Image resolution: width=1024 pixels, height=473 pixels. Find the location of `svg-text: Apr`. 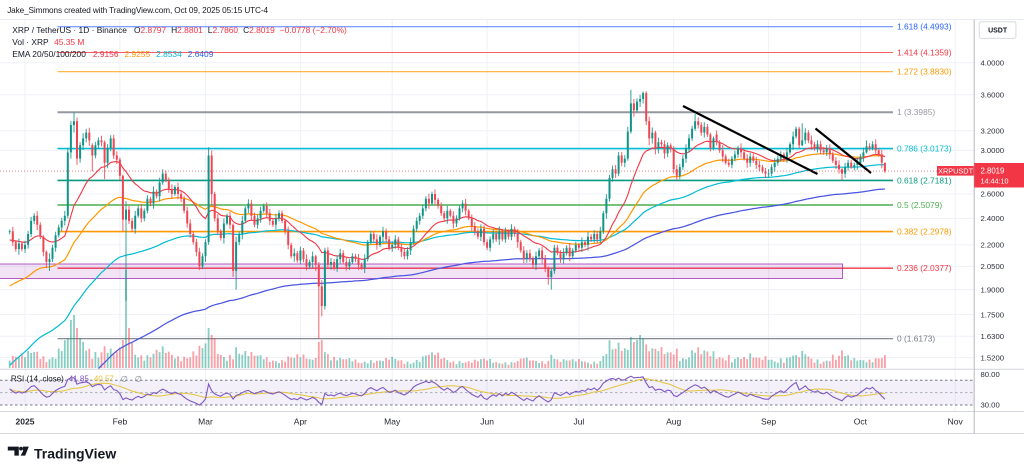

svg-text: Apr is located at coordinates (300, 422).